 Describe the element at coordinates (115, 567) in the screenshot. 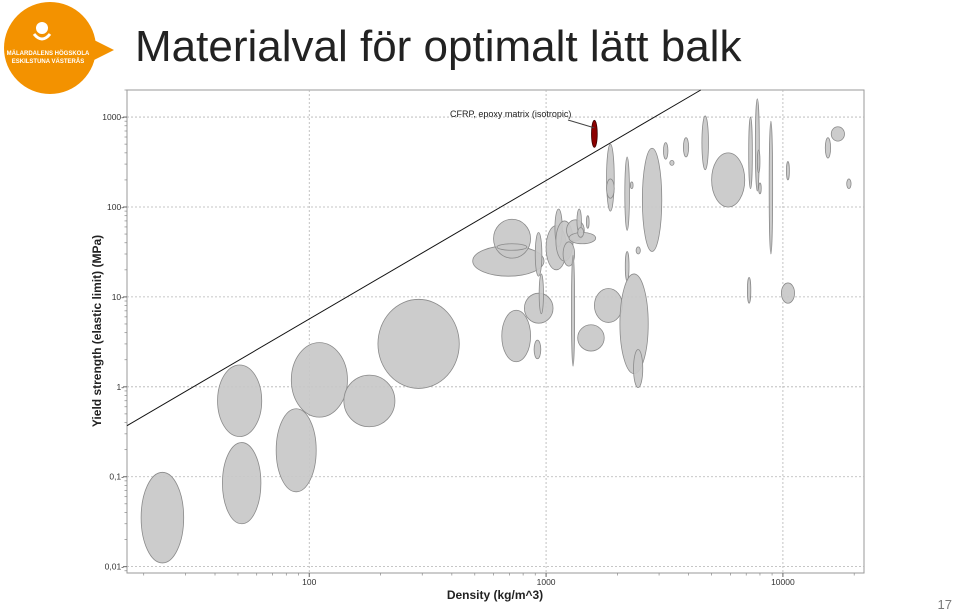

I see `y-tick-label: 0,01-` at that location.